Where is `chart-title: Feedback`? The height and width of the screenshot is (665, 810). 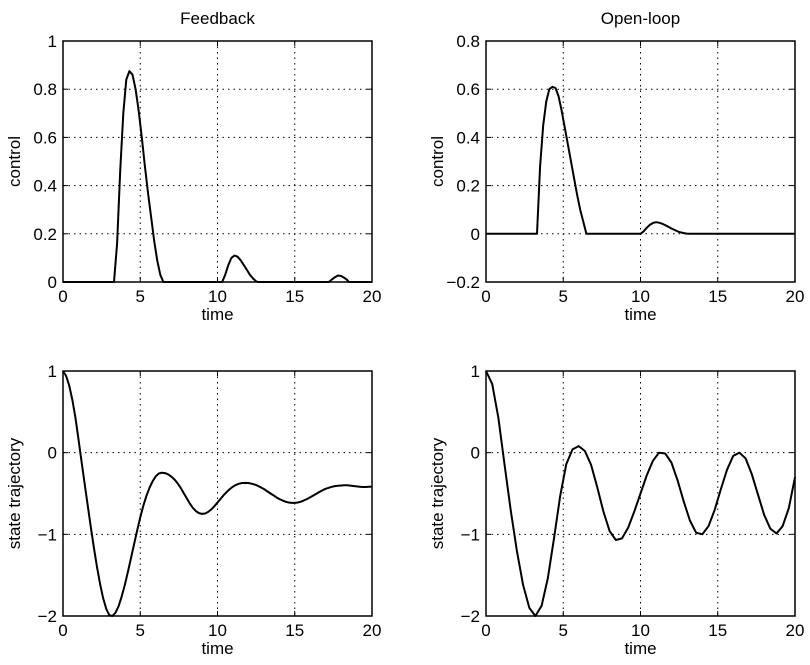
chart-title: Feedback is located at coordinates (217, 18).